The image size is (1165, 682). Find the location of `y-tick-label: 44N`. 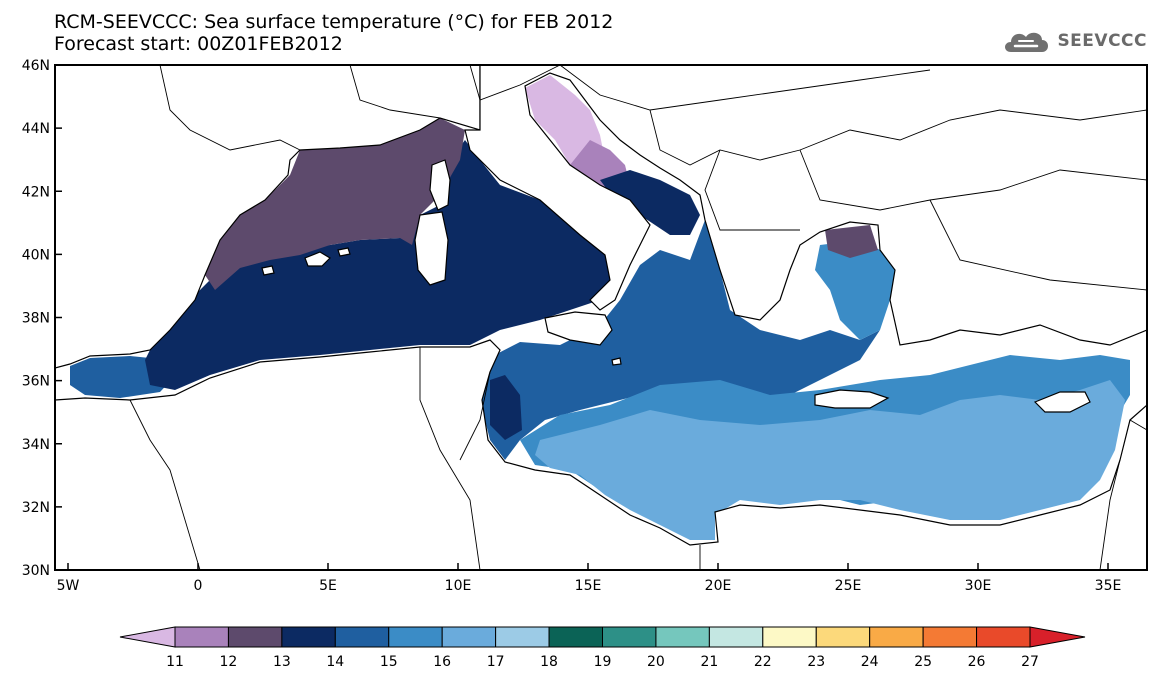

y-tick-label: 44N is located at coordinates (36, 129).